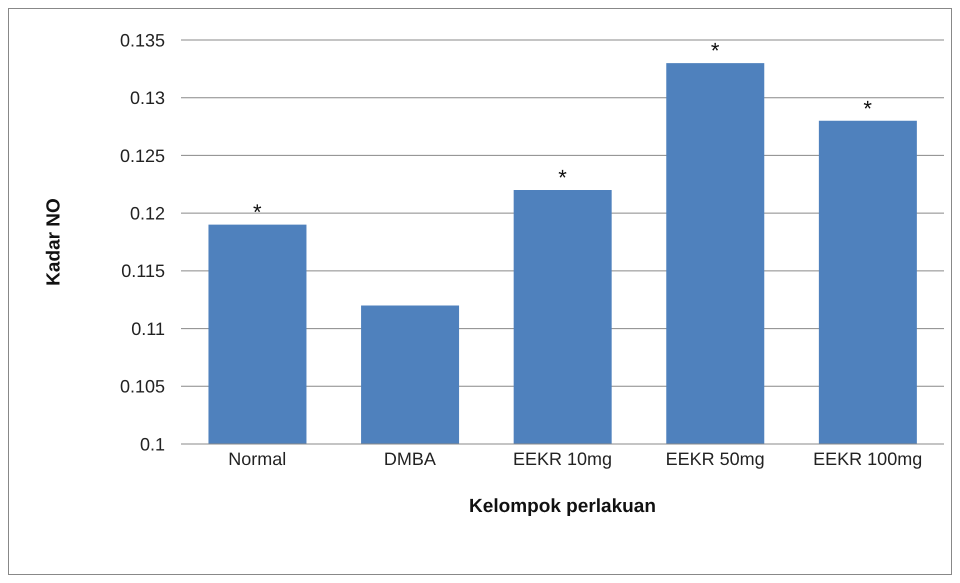  I want to click on y-tick-label: 0.135, so click(142, 40).